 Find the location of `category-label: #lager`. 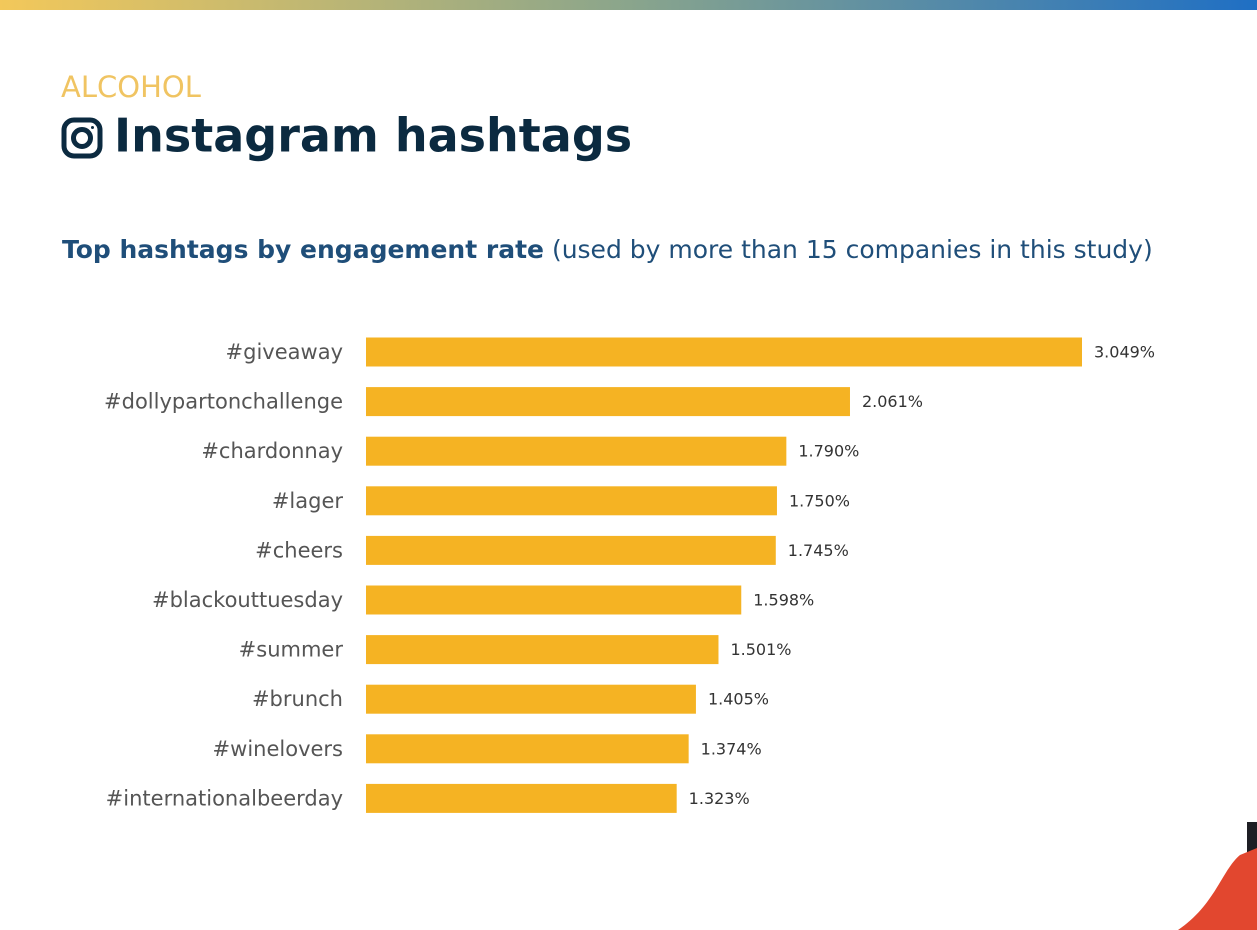

category-label: #lager is located at coordinates (308, 501).